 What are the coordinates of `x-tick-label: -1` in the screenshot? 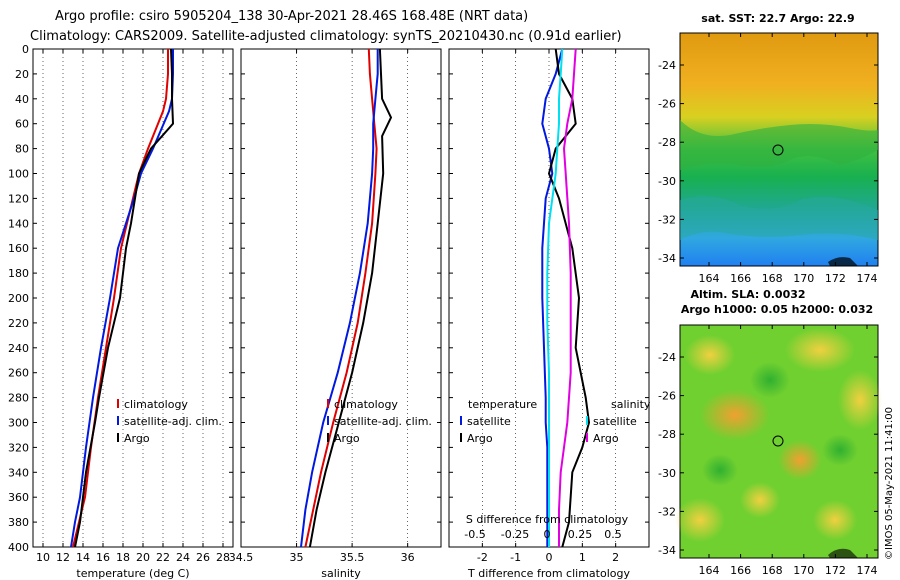 It's located at (515, 557).